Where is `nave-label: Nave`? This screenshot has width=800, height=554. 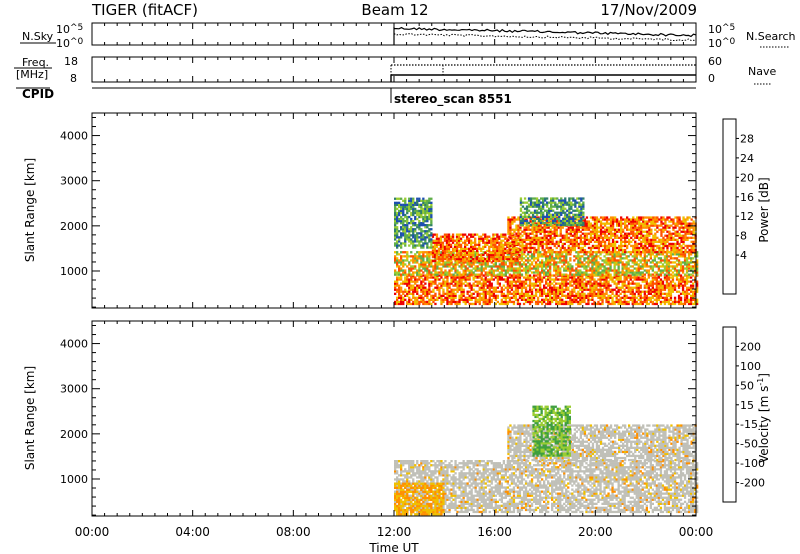
nave-label: Nave is located at coordinates (762, 71).